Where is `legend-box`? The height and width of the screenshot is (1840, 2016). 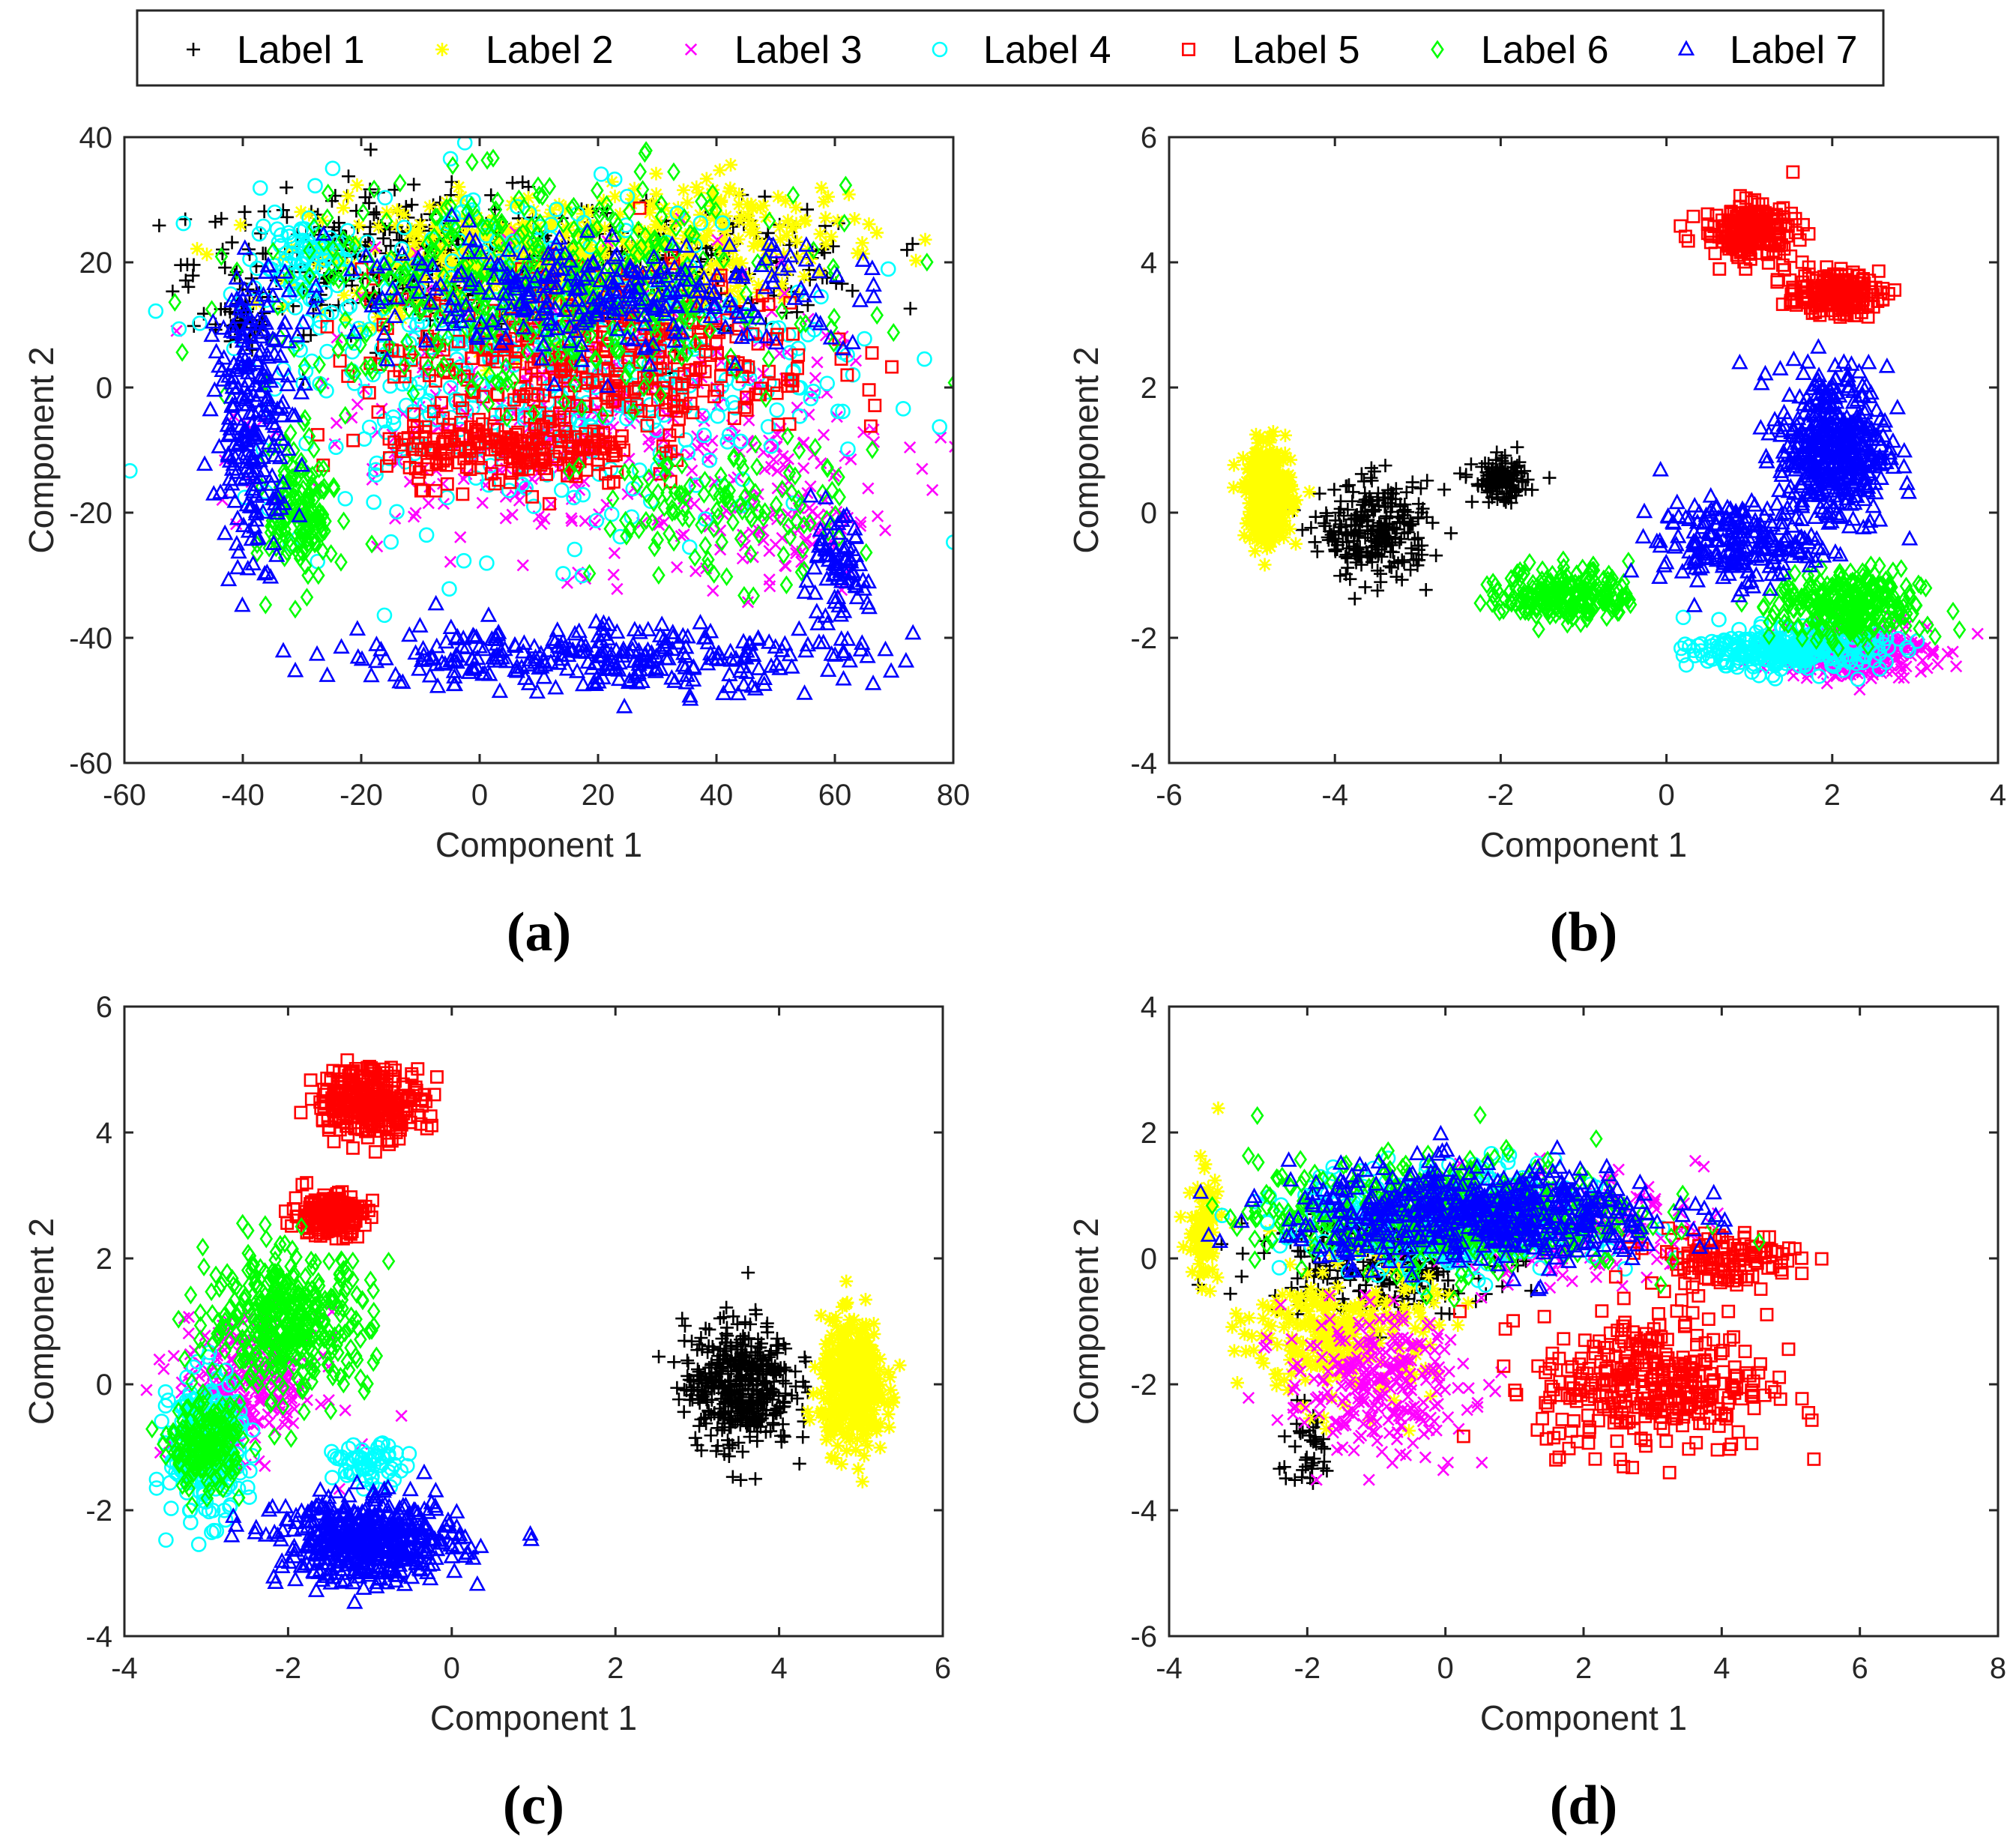
legend-box is located at coordinates (1010, 48).